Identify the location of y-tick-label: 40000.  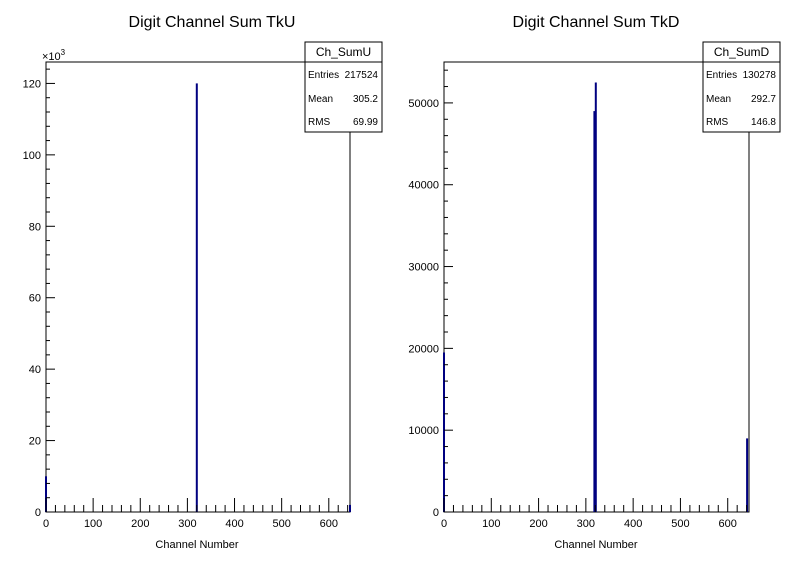
(423, 186).